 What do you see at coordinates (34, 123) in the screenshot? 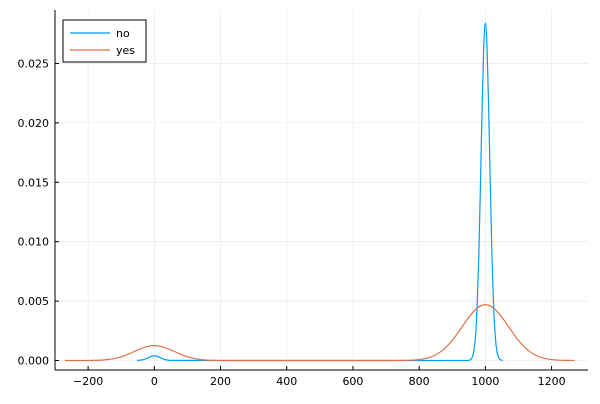
I see `y-tick-label: 0.020` at bounding box center [34, 123].